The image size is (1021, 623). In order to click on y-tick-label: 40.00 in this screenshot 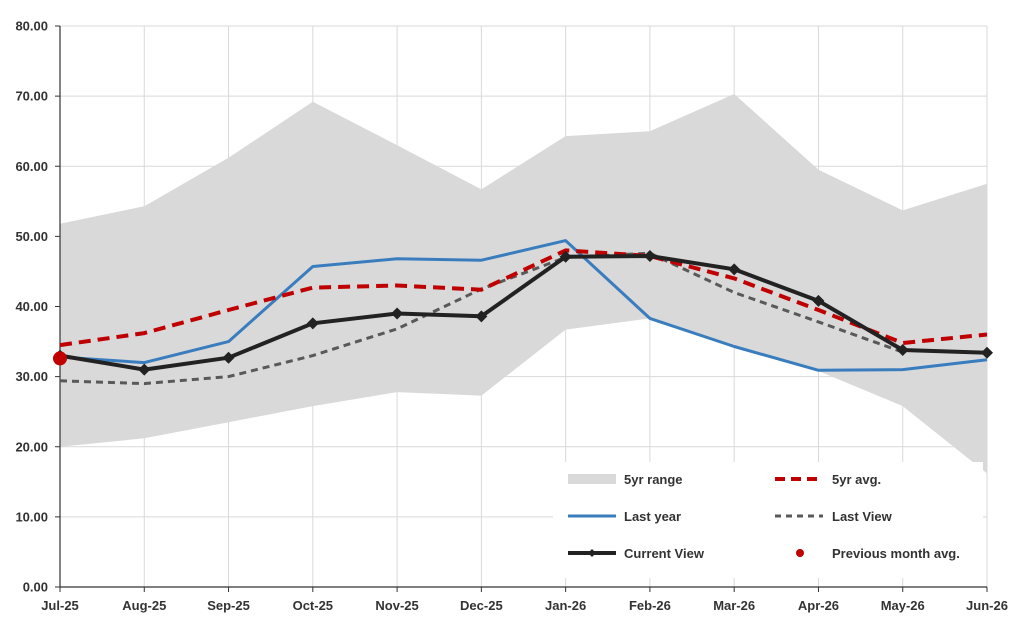, I will do `click(31, 306)`.